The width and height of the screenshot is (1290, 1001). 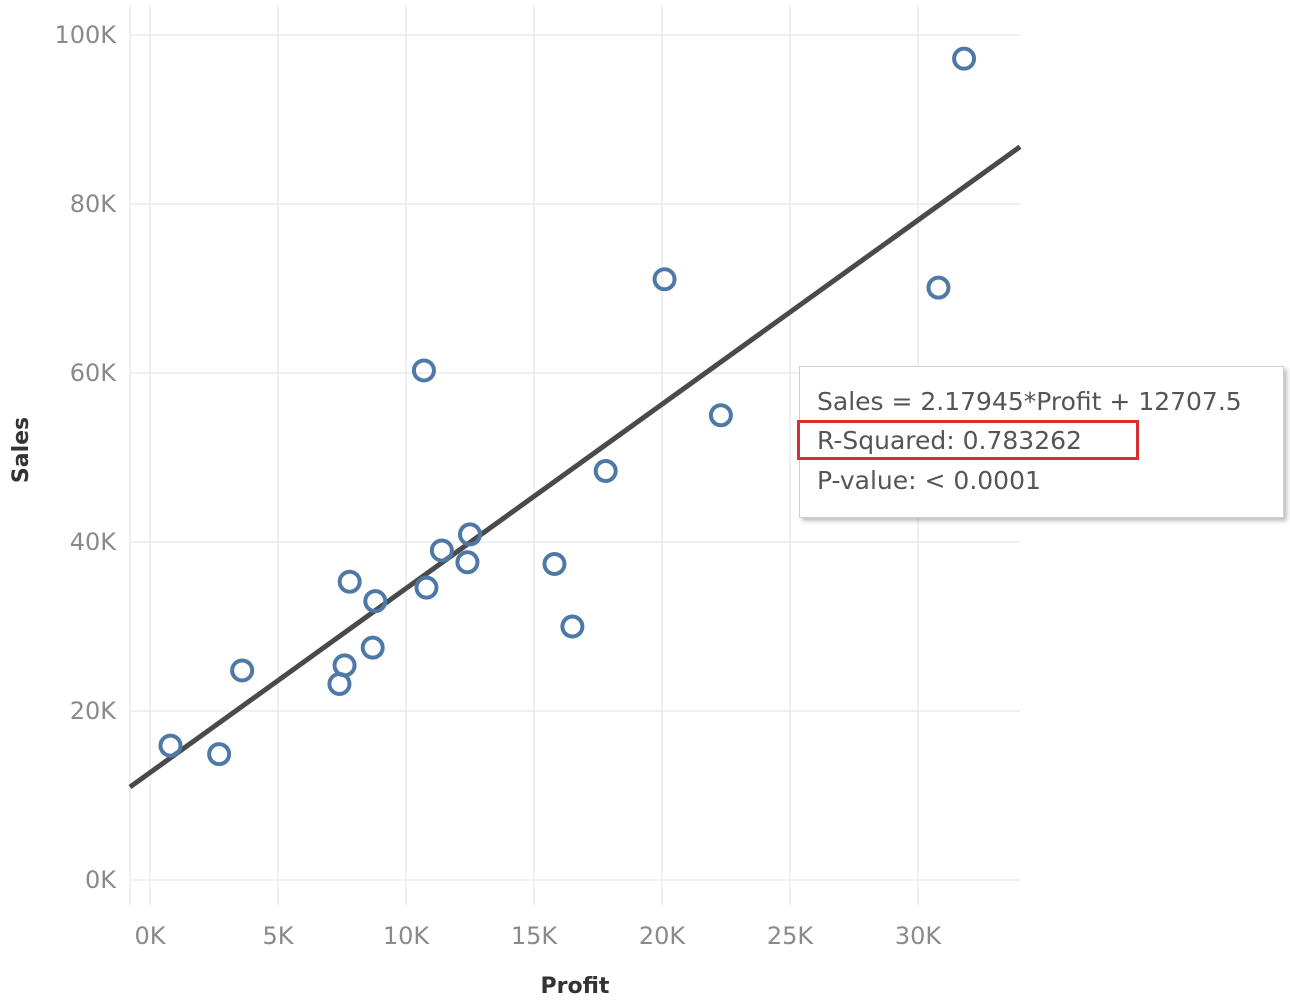 What do you see at coordinates (535, 936) in the screenshot?
I see `x-tick-label: 15K` at bounding box center [535, 936].